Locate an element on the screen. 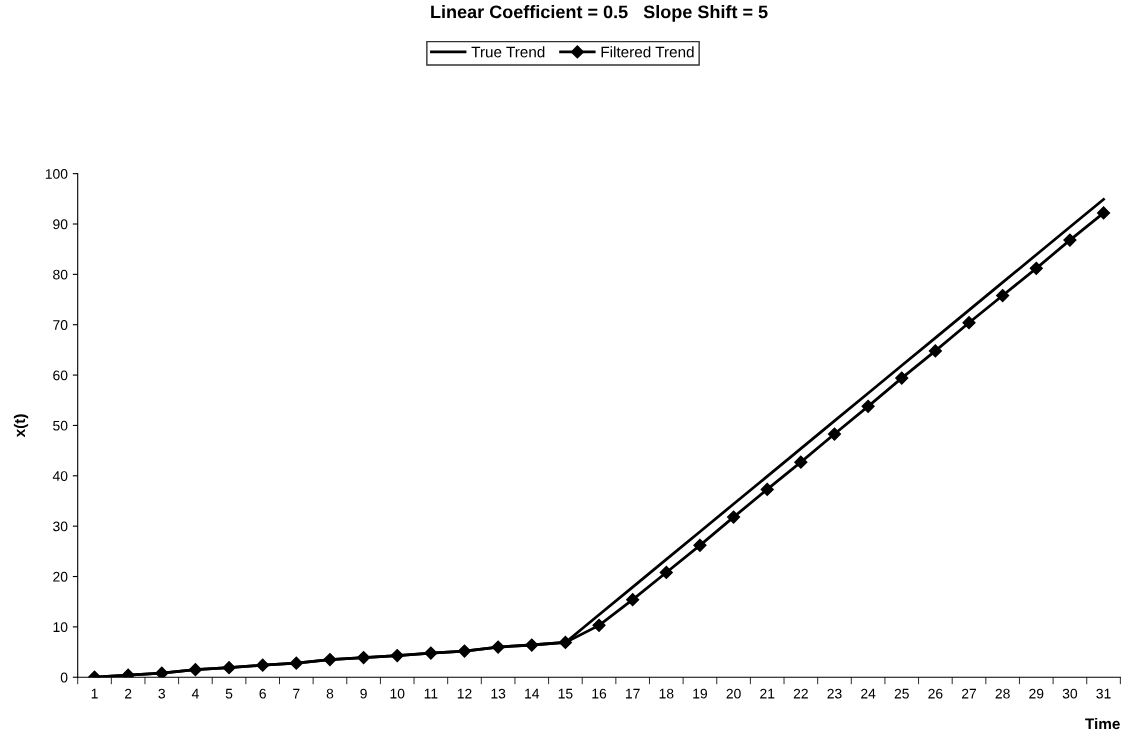  y-tick-label: 30 is located at coordinates (60, 526).